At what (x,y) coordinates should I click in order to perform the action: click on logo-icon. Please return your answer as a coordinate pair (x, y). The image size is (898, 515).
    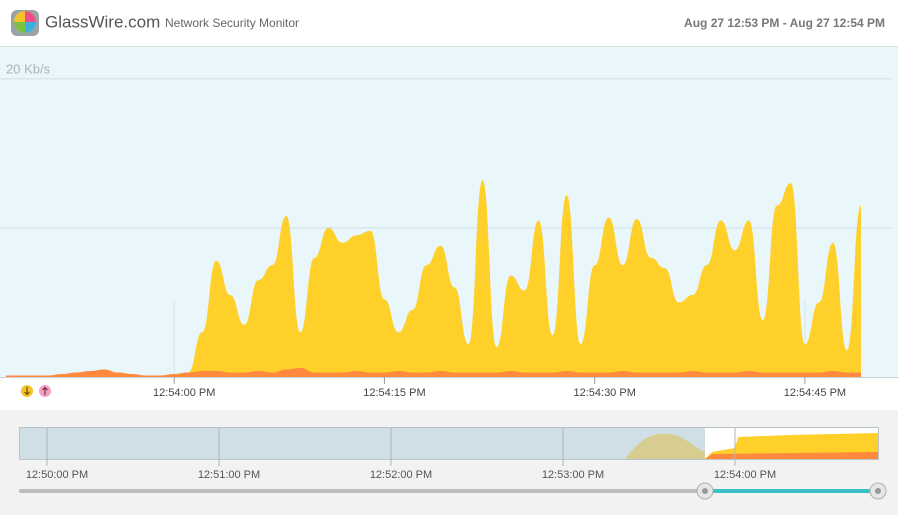
    Looking at the image, I should click on (25, 23).